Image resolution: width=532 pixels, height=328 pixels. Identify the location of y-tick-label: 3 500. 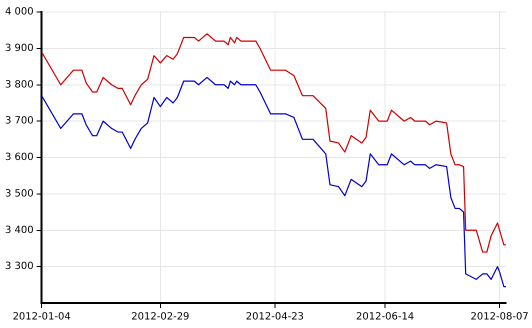
(19, 194).